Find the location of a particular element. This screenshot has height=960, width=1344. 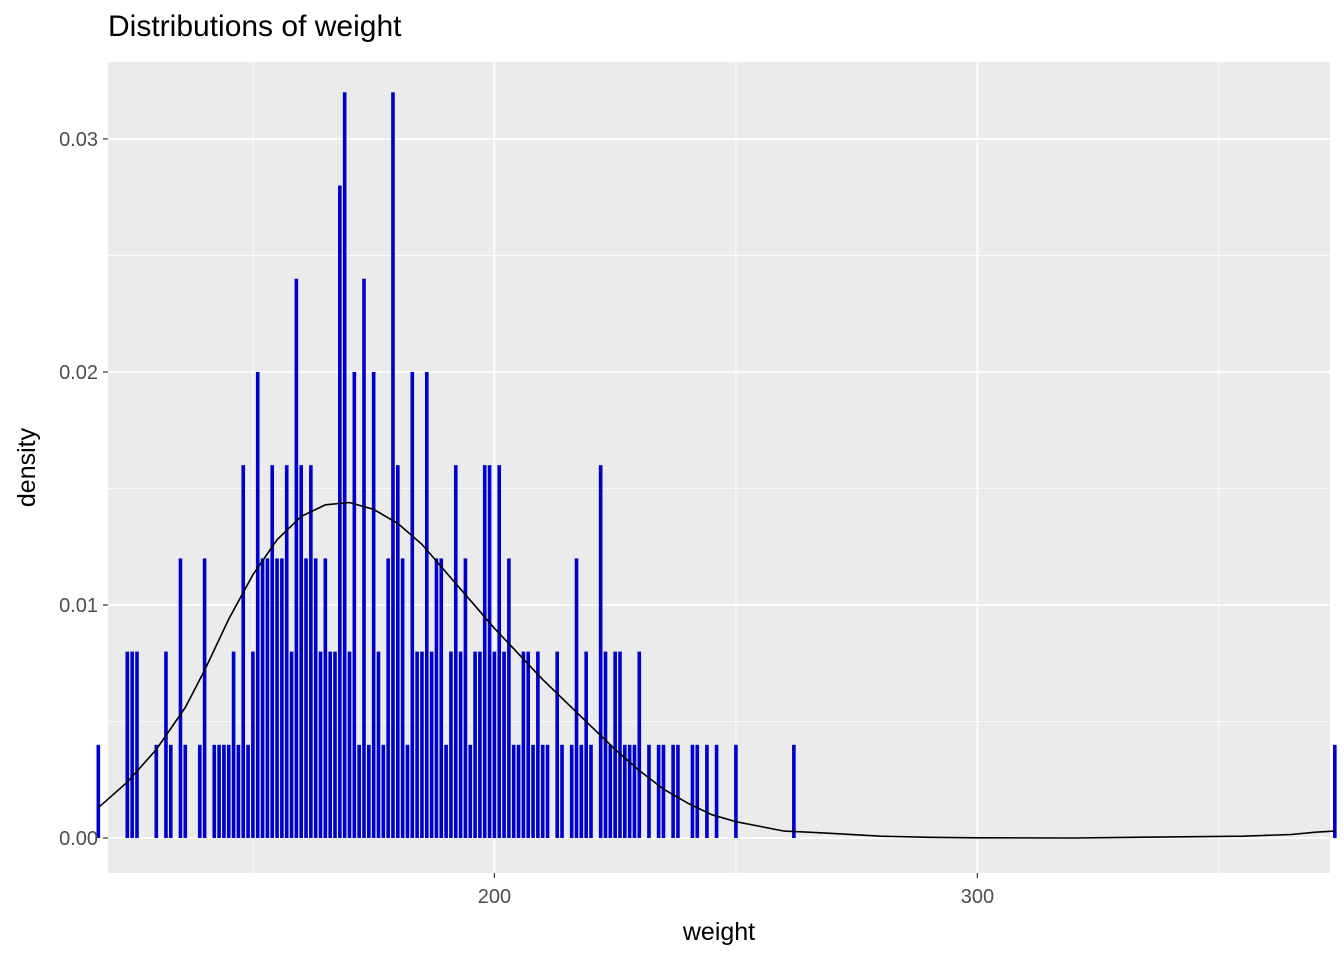

x-tick-label: 300 is located at coordinates (977, 897).